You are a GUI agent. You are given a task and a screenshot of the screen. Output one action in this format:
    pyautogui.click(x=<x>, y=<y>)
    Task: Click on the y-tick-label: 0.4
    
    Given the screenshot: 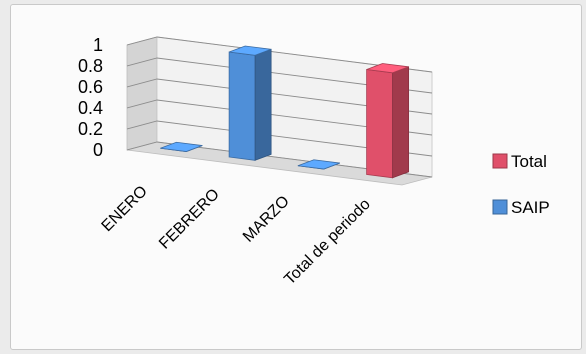 What is the action you would take?
    pyautogui.click(x=90, y=108)
    